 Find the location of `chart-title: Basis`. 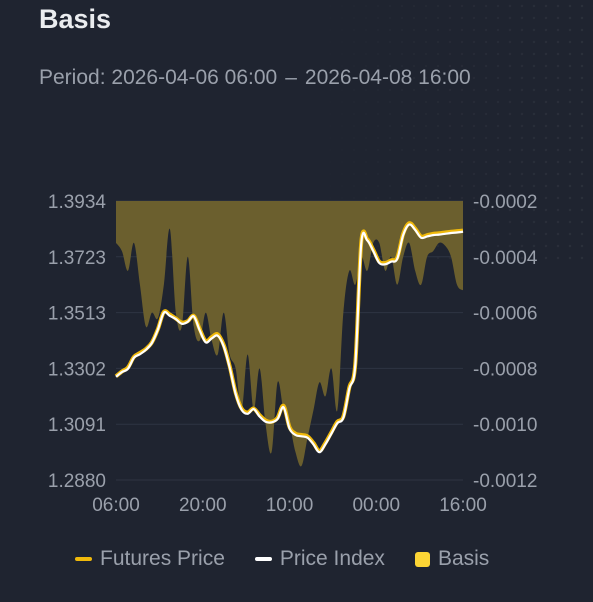

chart-title: Basis is located at coordinates (75, 19).